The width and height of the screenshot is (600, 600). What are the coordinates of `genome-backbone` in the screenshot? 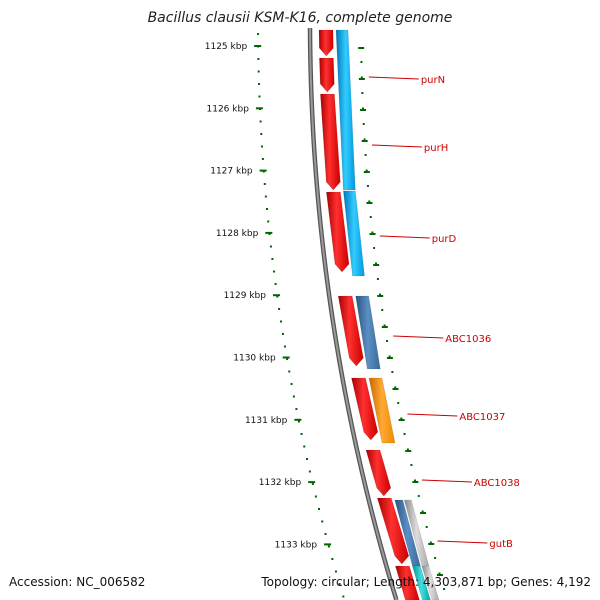 It's located at (353, 313).